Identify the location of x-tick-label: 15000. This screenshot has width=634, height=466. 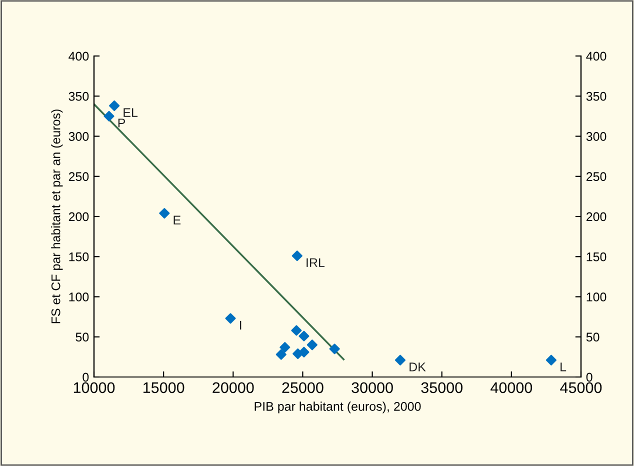
(163, 388).